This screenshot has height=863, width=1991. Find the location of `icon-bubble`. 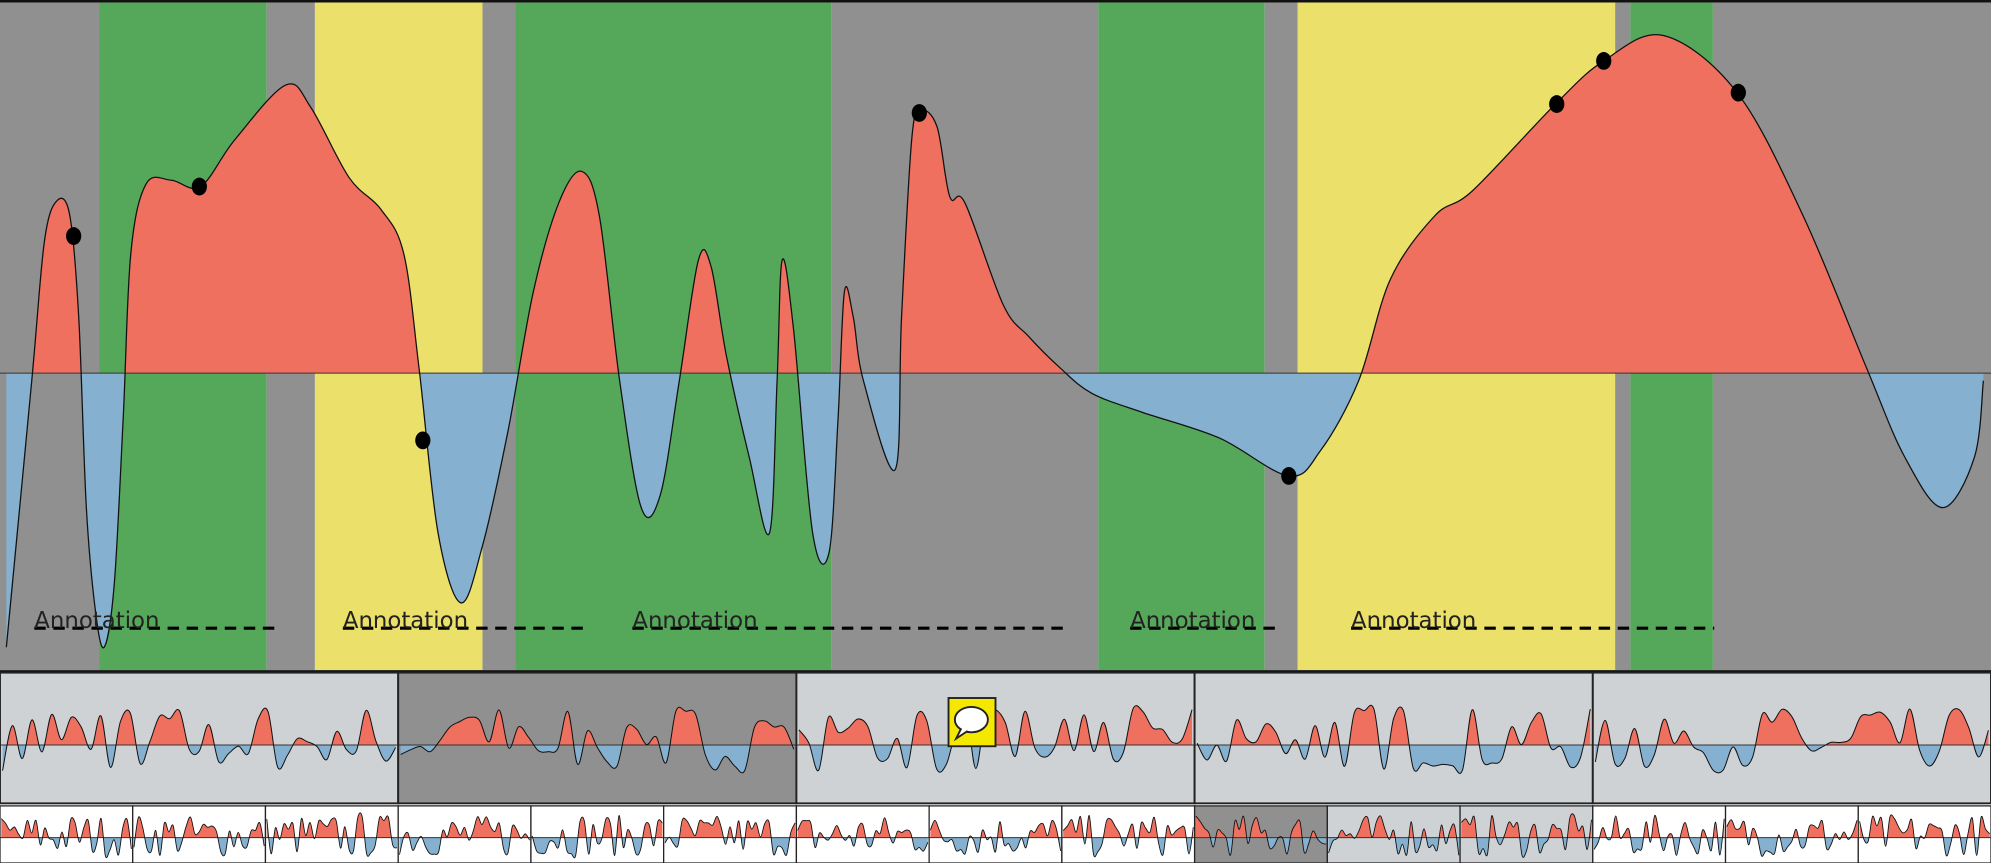

icon-bubble is located at coordinates (971, 719).